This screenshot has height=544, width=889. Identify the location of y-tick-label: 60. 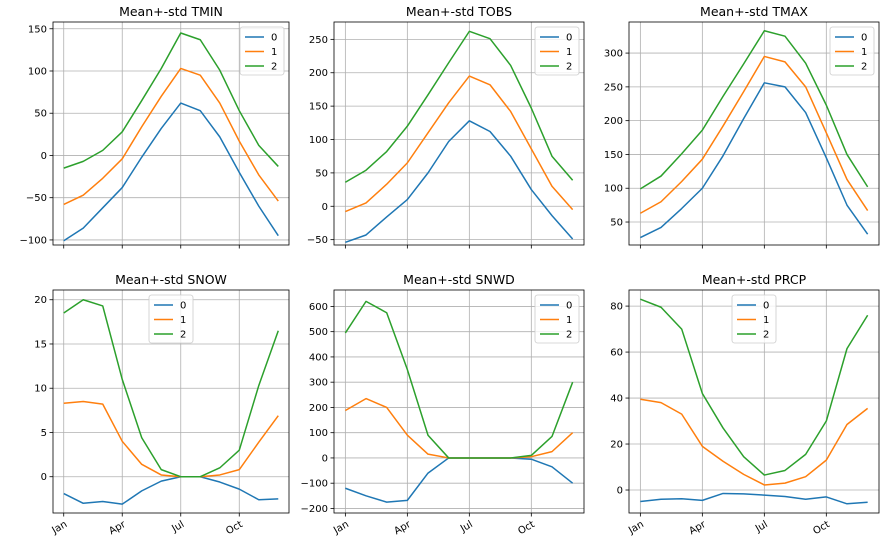
(616, 353).